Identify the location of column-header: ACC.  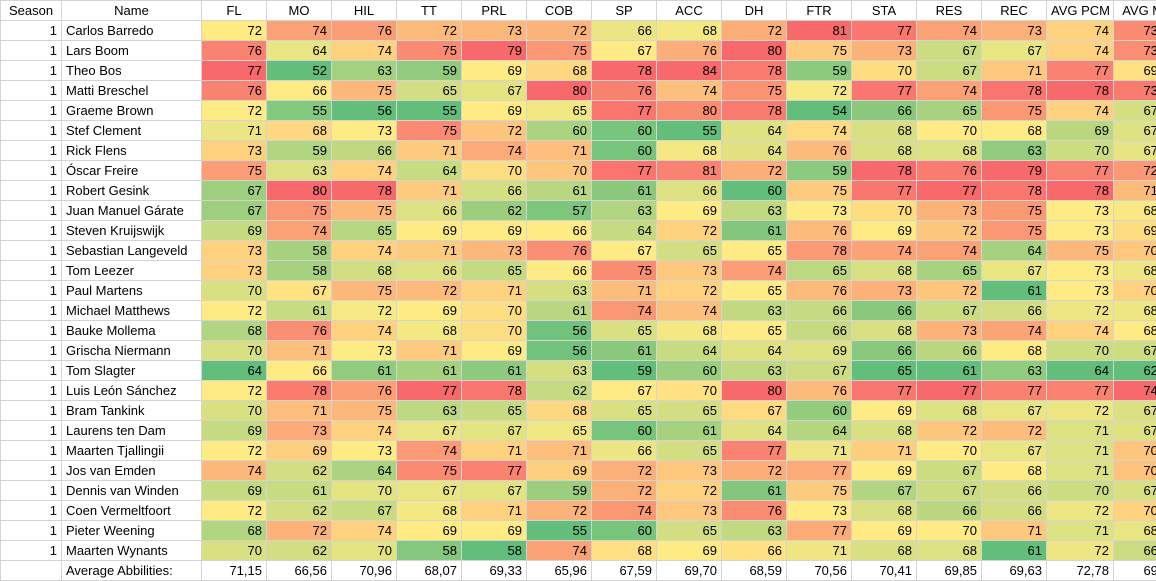
(689, 11).